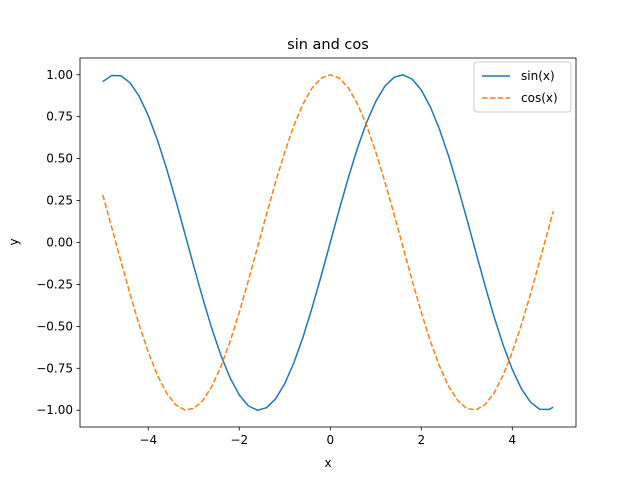  I want to click on y-tick-label: −0.50, so click(54, 326).